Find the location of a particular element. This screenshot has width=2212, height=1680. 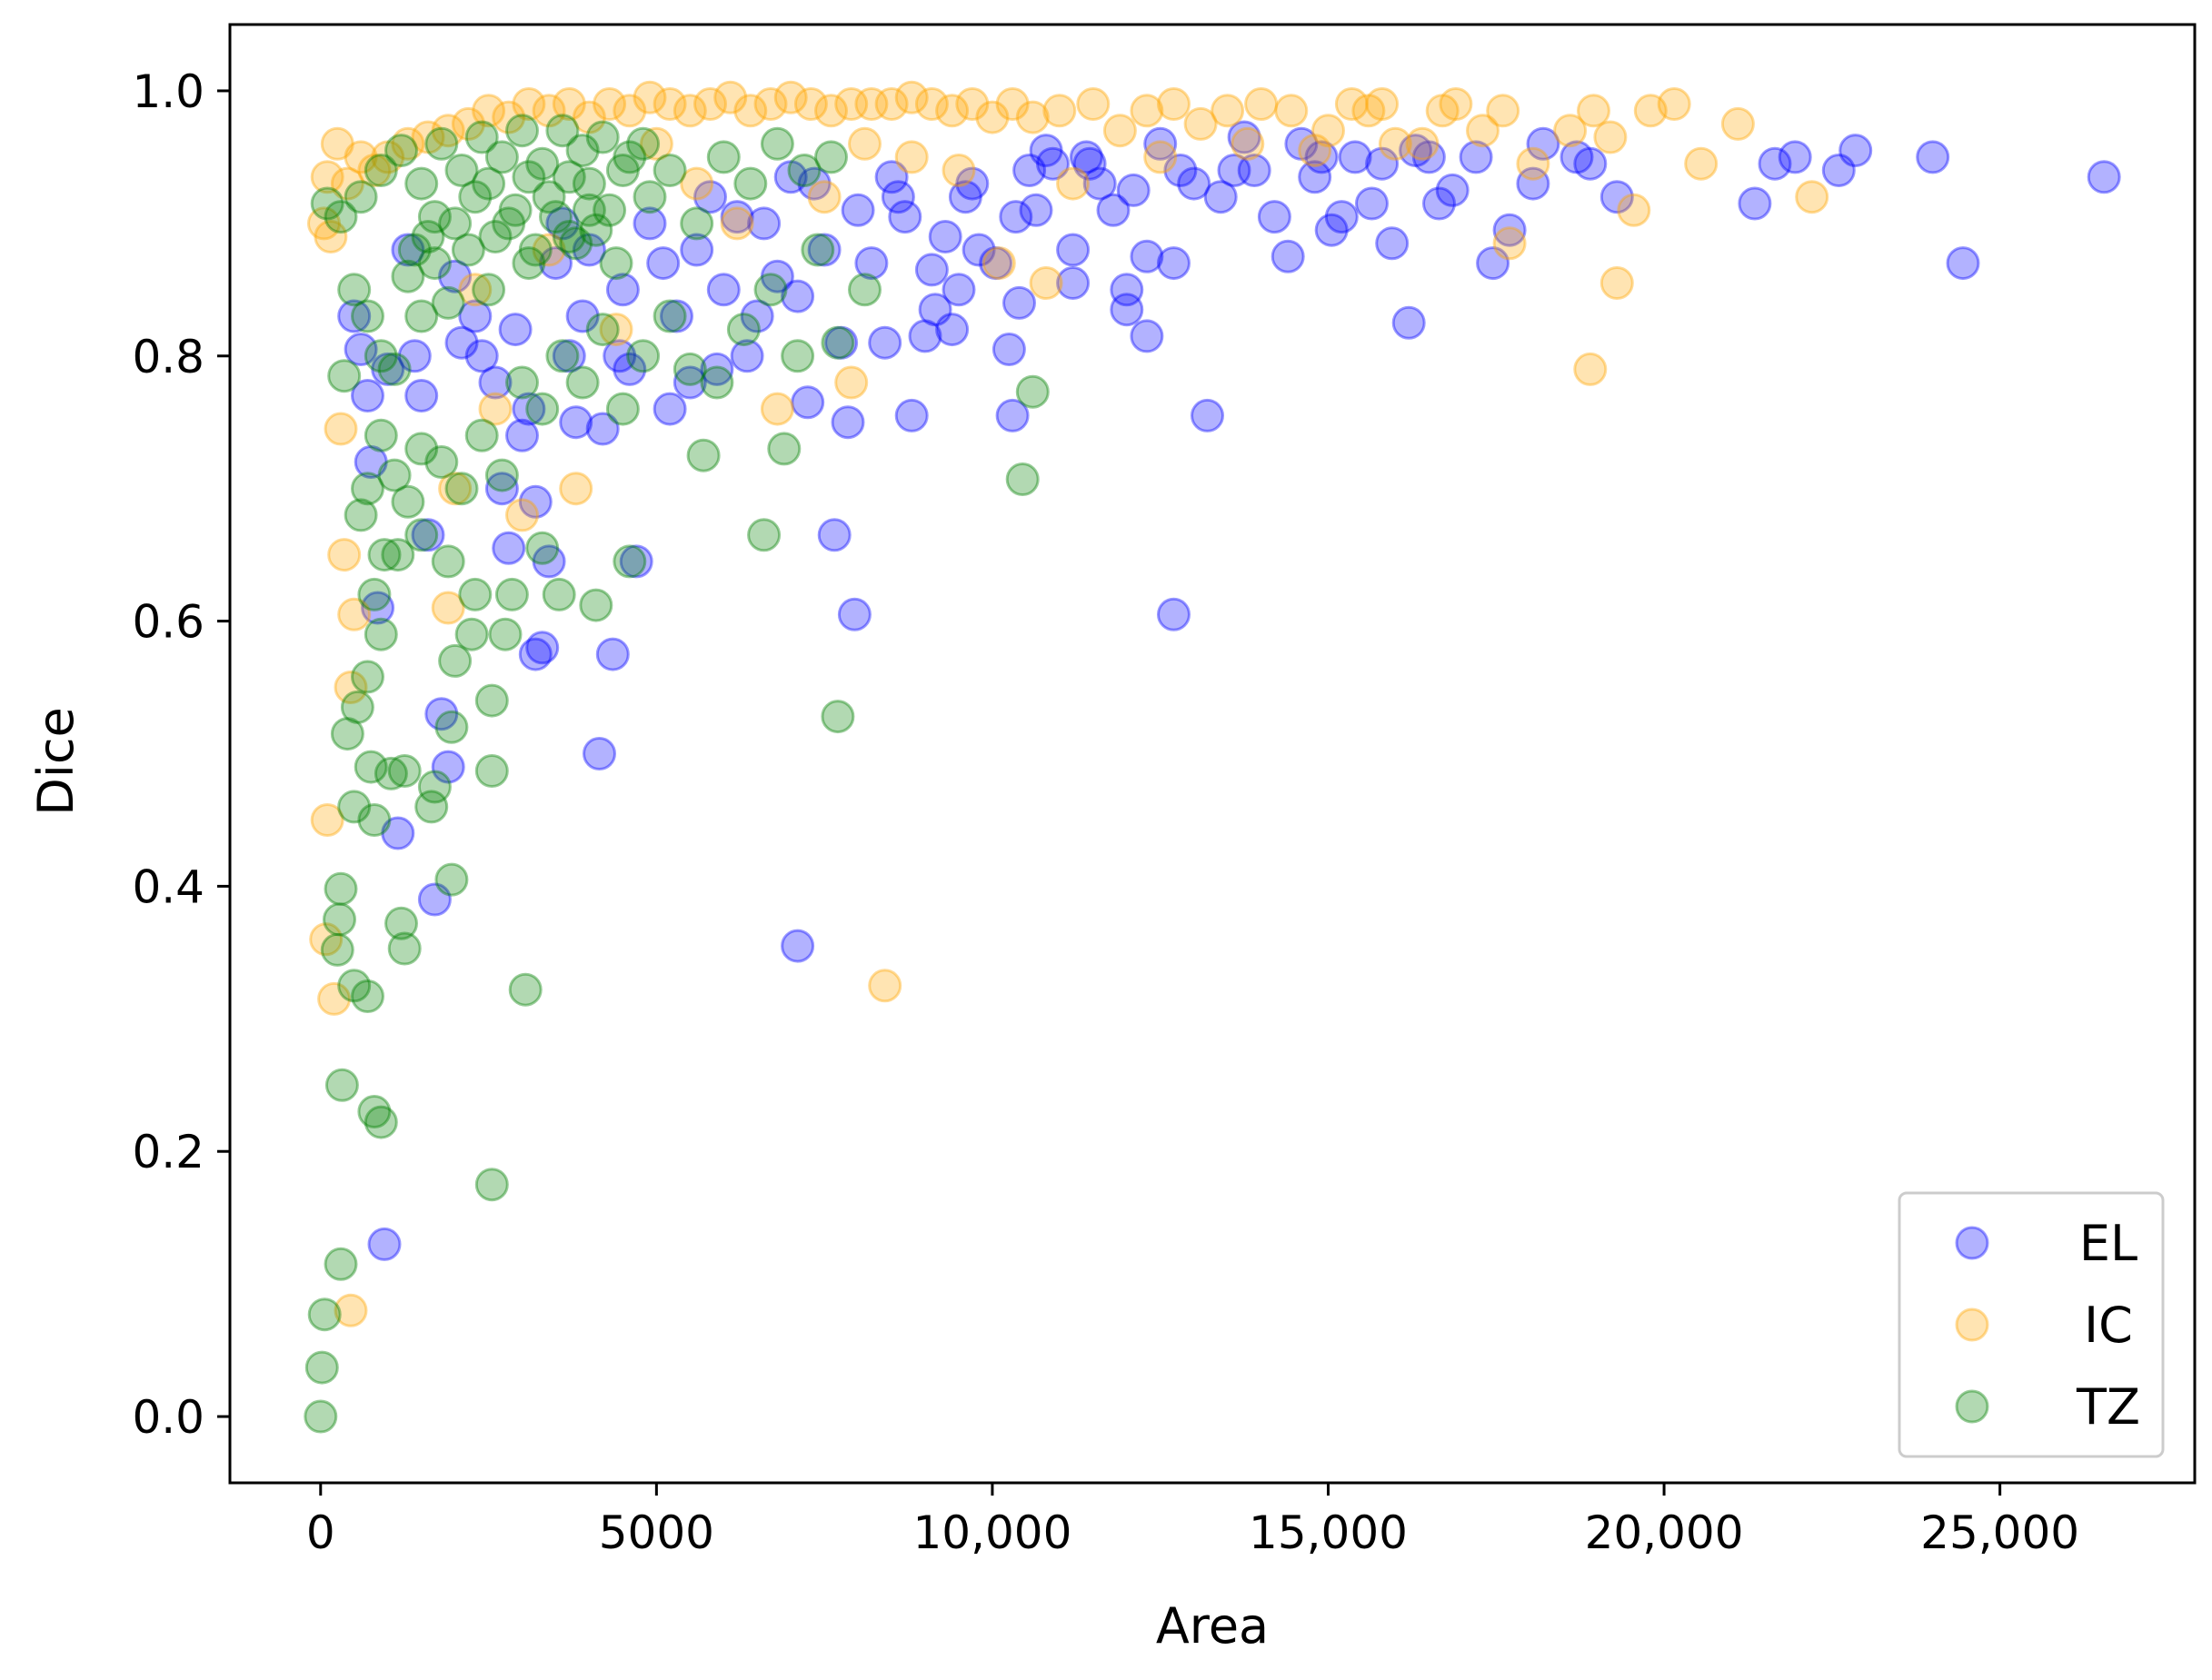

y-tick-label-1: 0.2 is located at coordinates (168, 1152).